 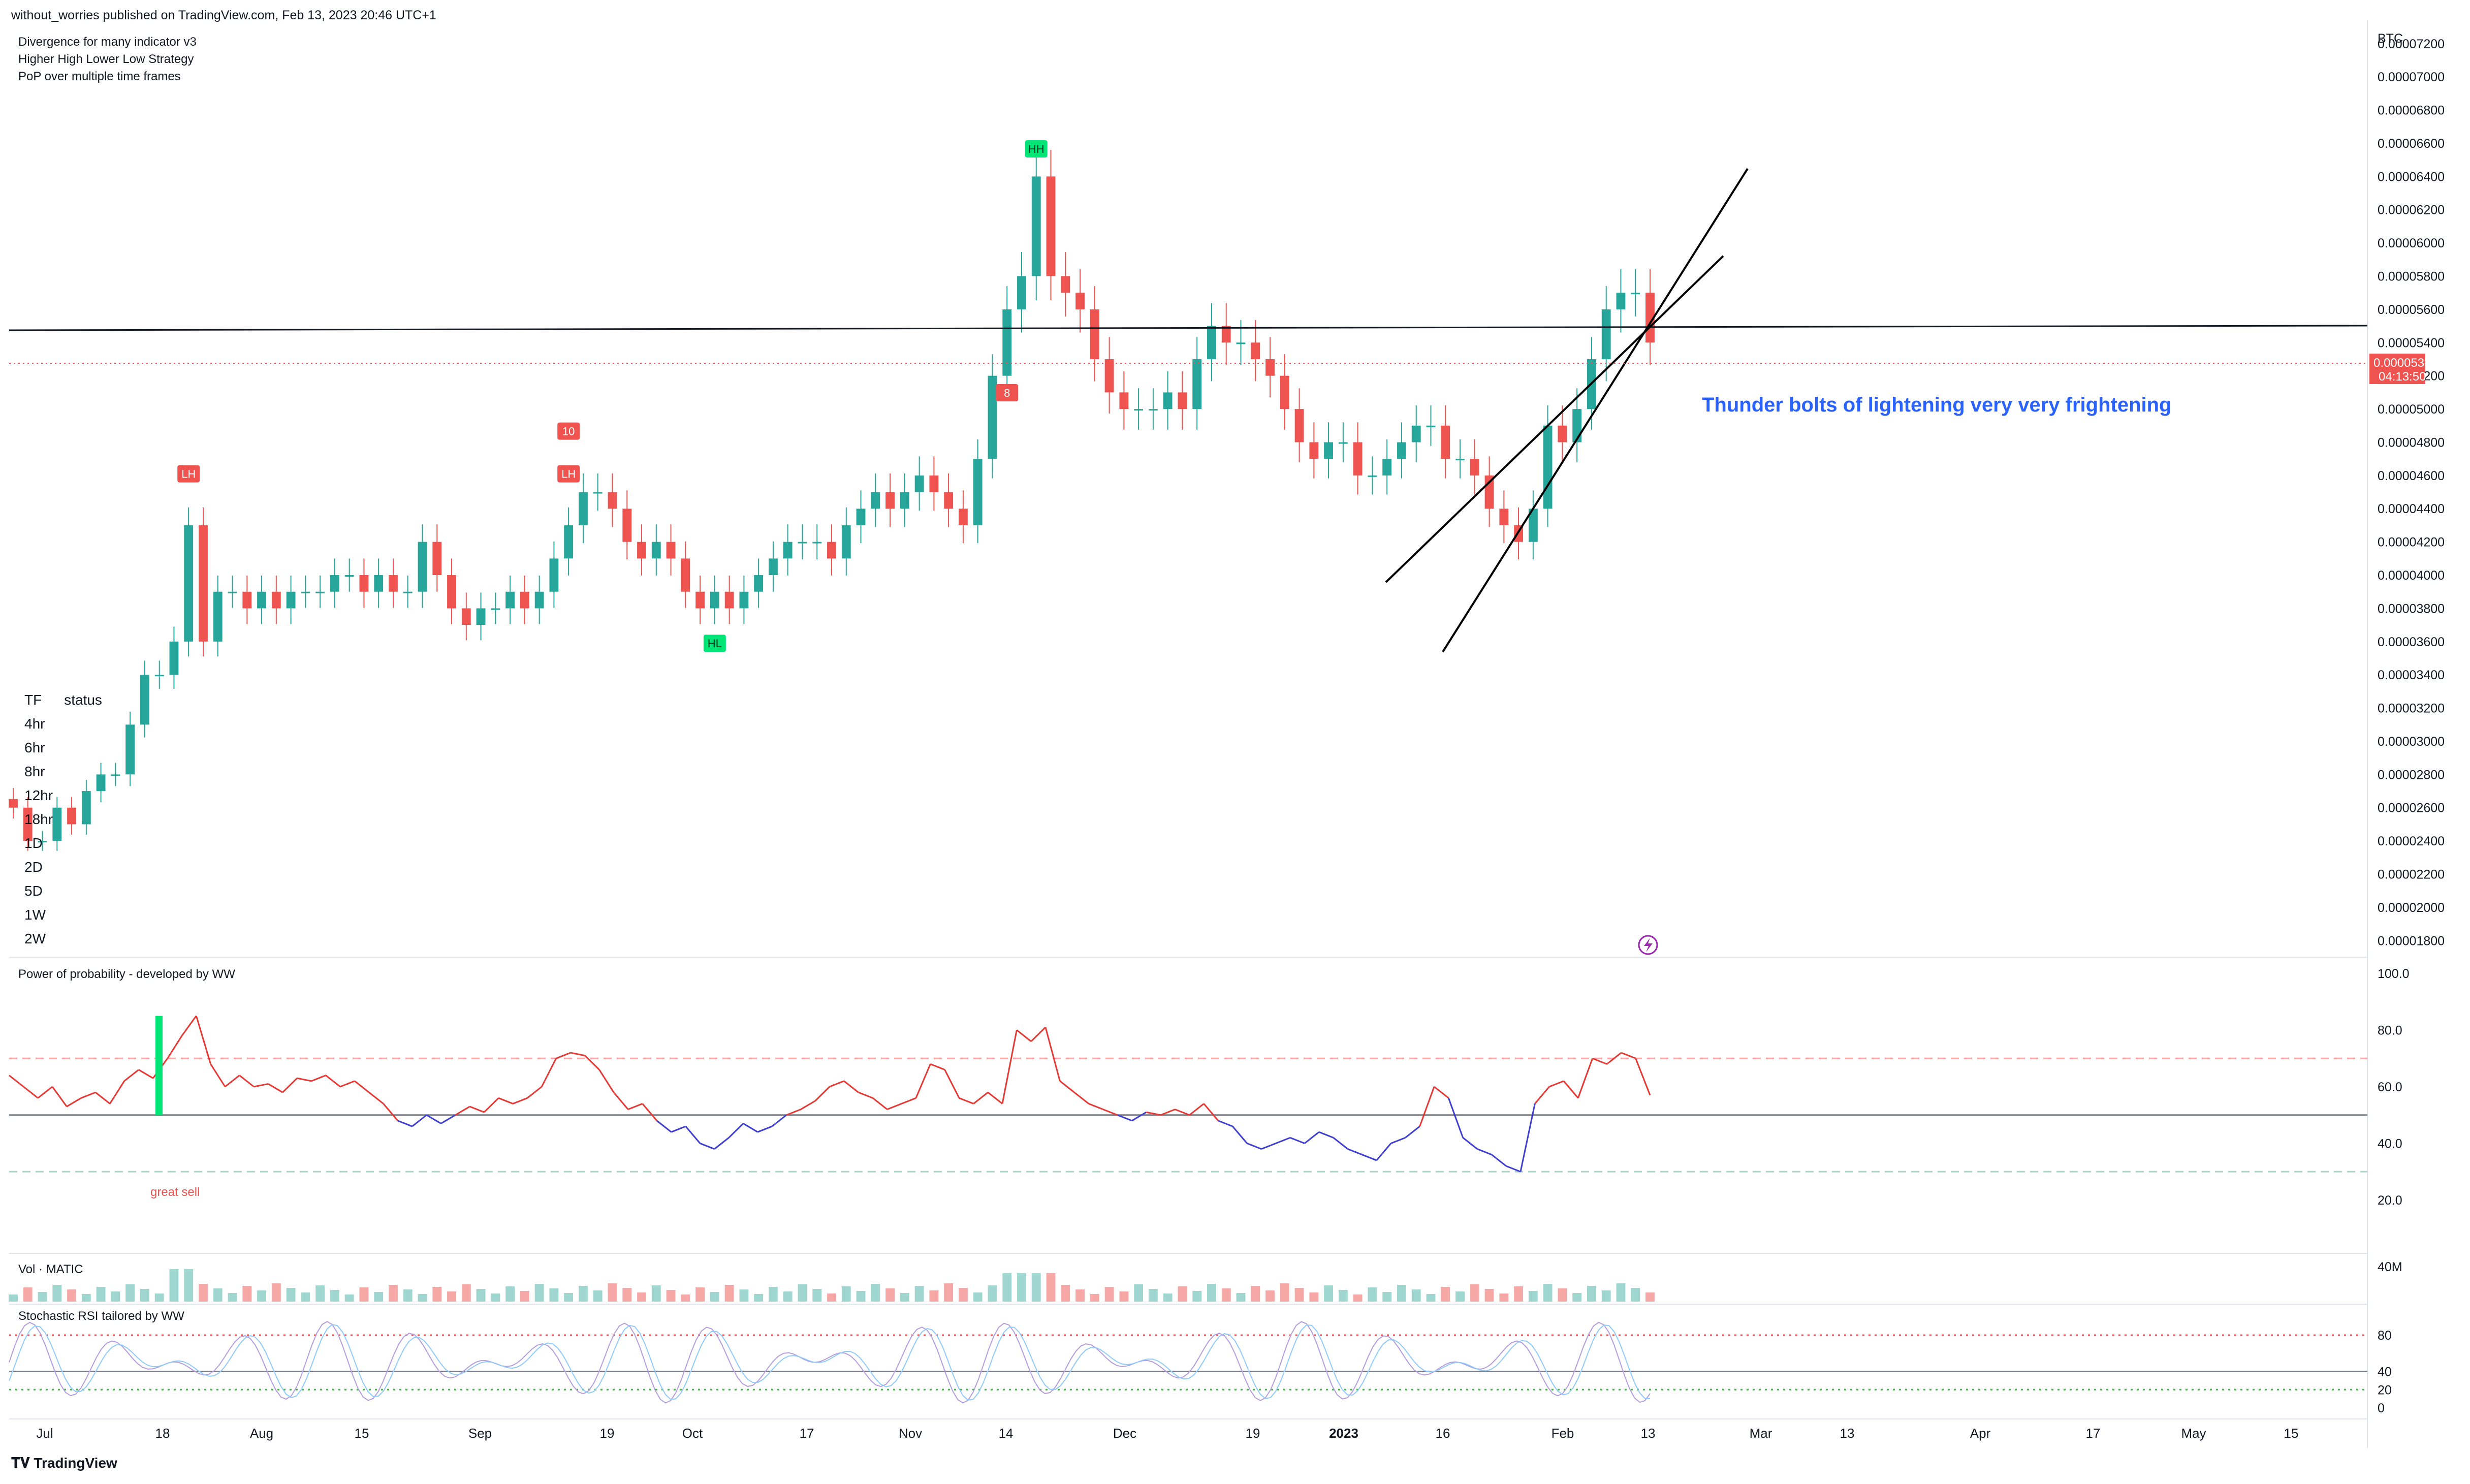 What do you see at coordinates (2291, 1433) in the screenshot?
I see `time-tick-label: 15` at bounding box center [2291, 1433].